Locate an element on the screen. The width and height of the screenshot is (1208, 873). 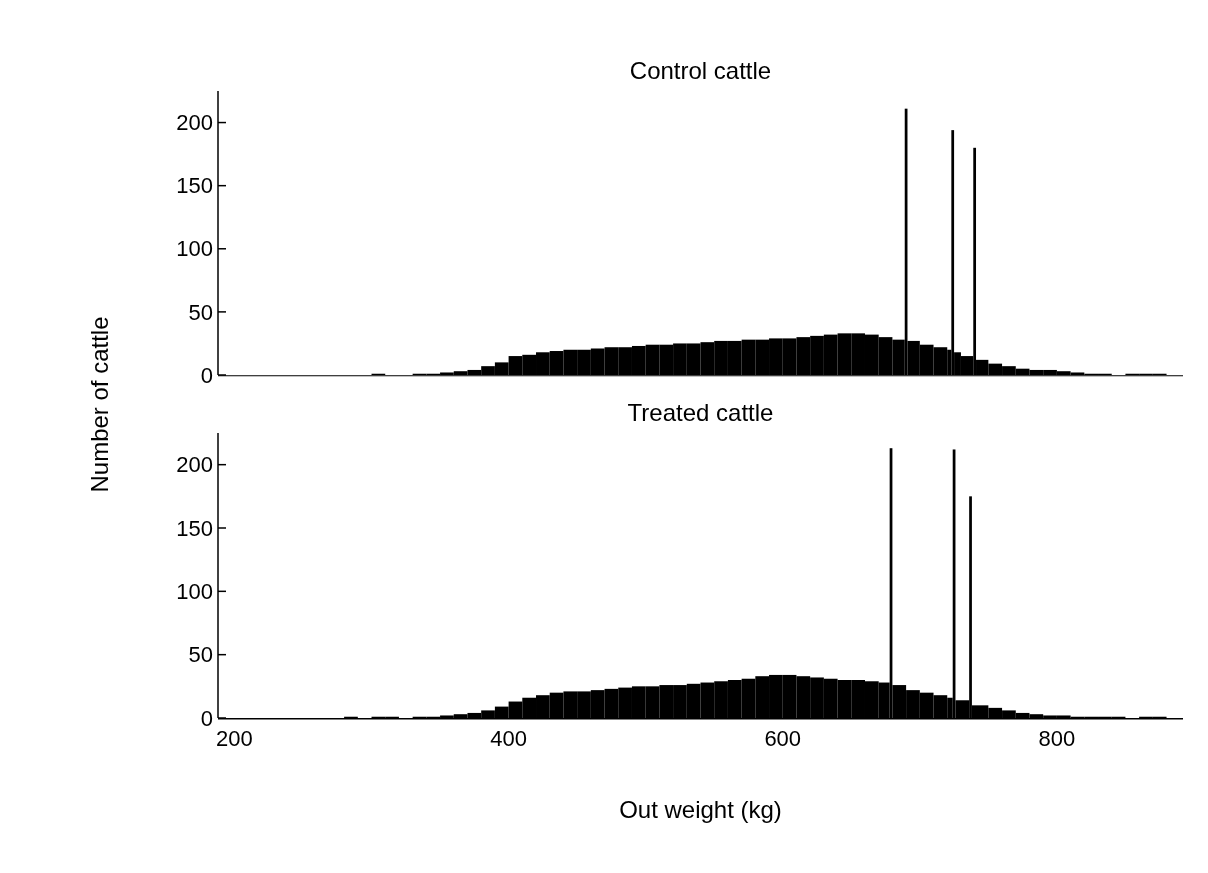
y-axis-title: Number of cattle is located at coordinates (99, 404).